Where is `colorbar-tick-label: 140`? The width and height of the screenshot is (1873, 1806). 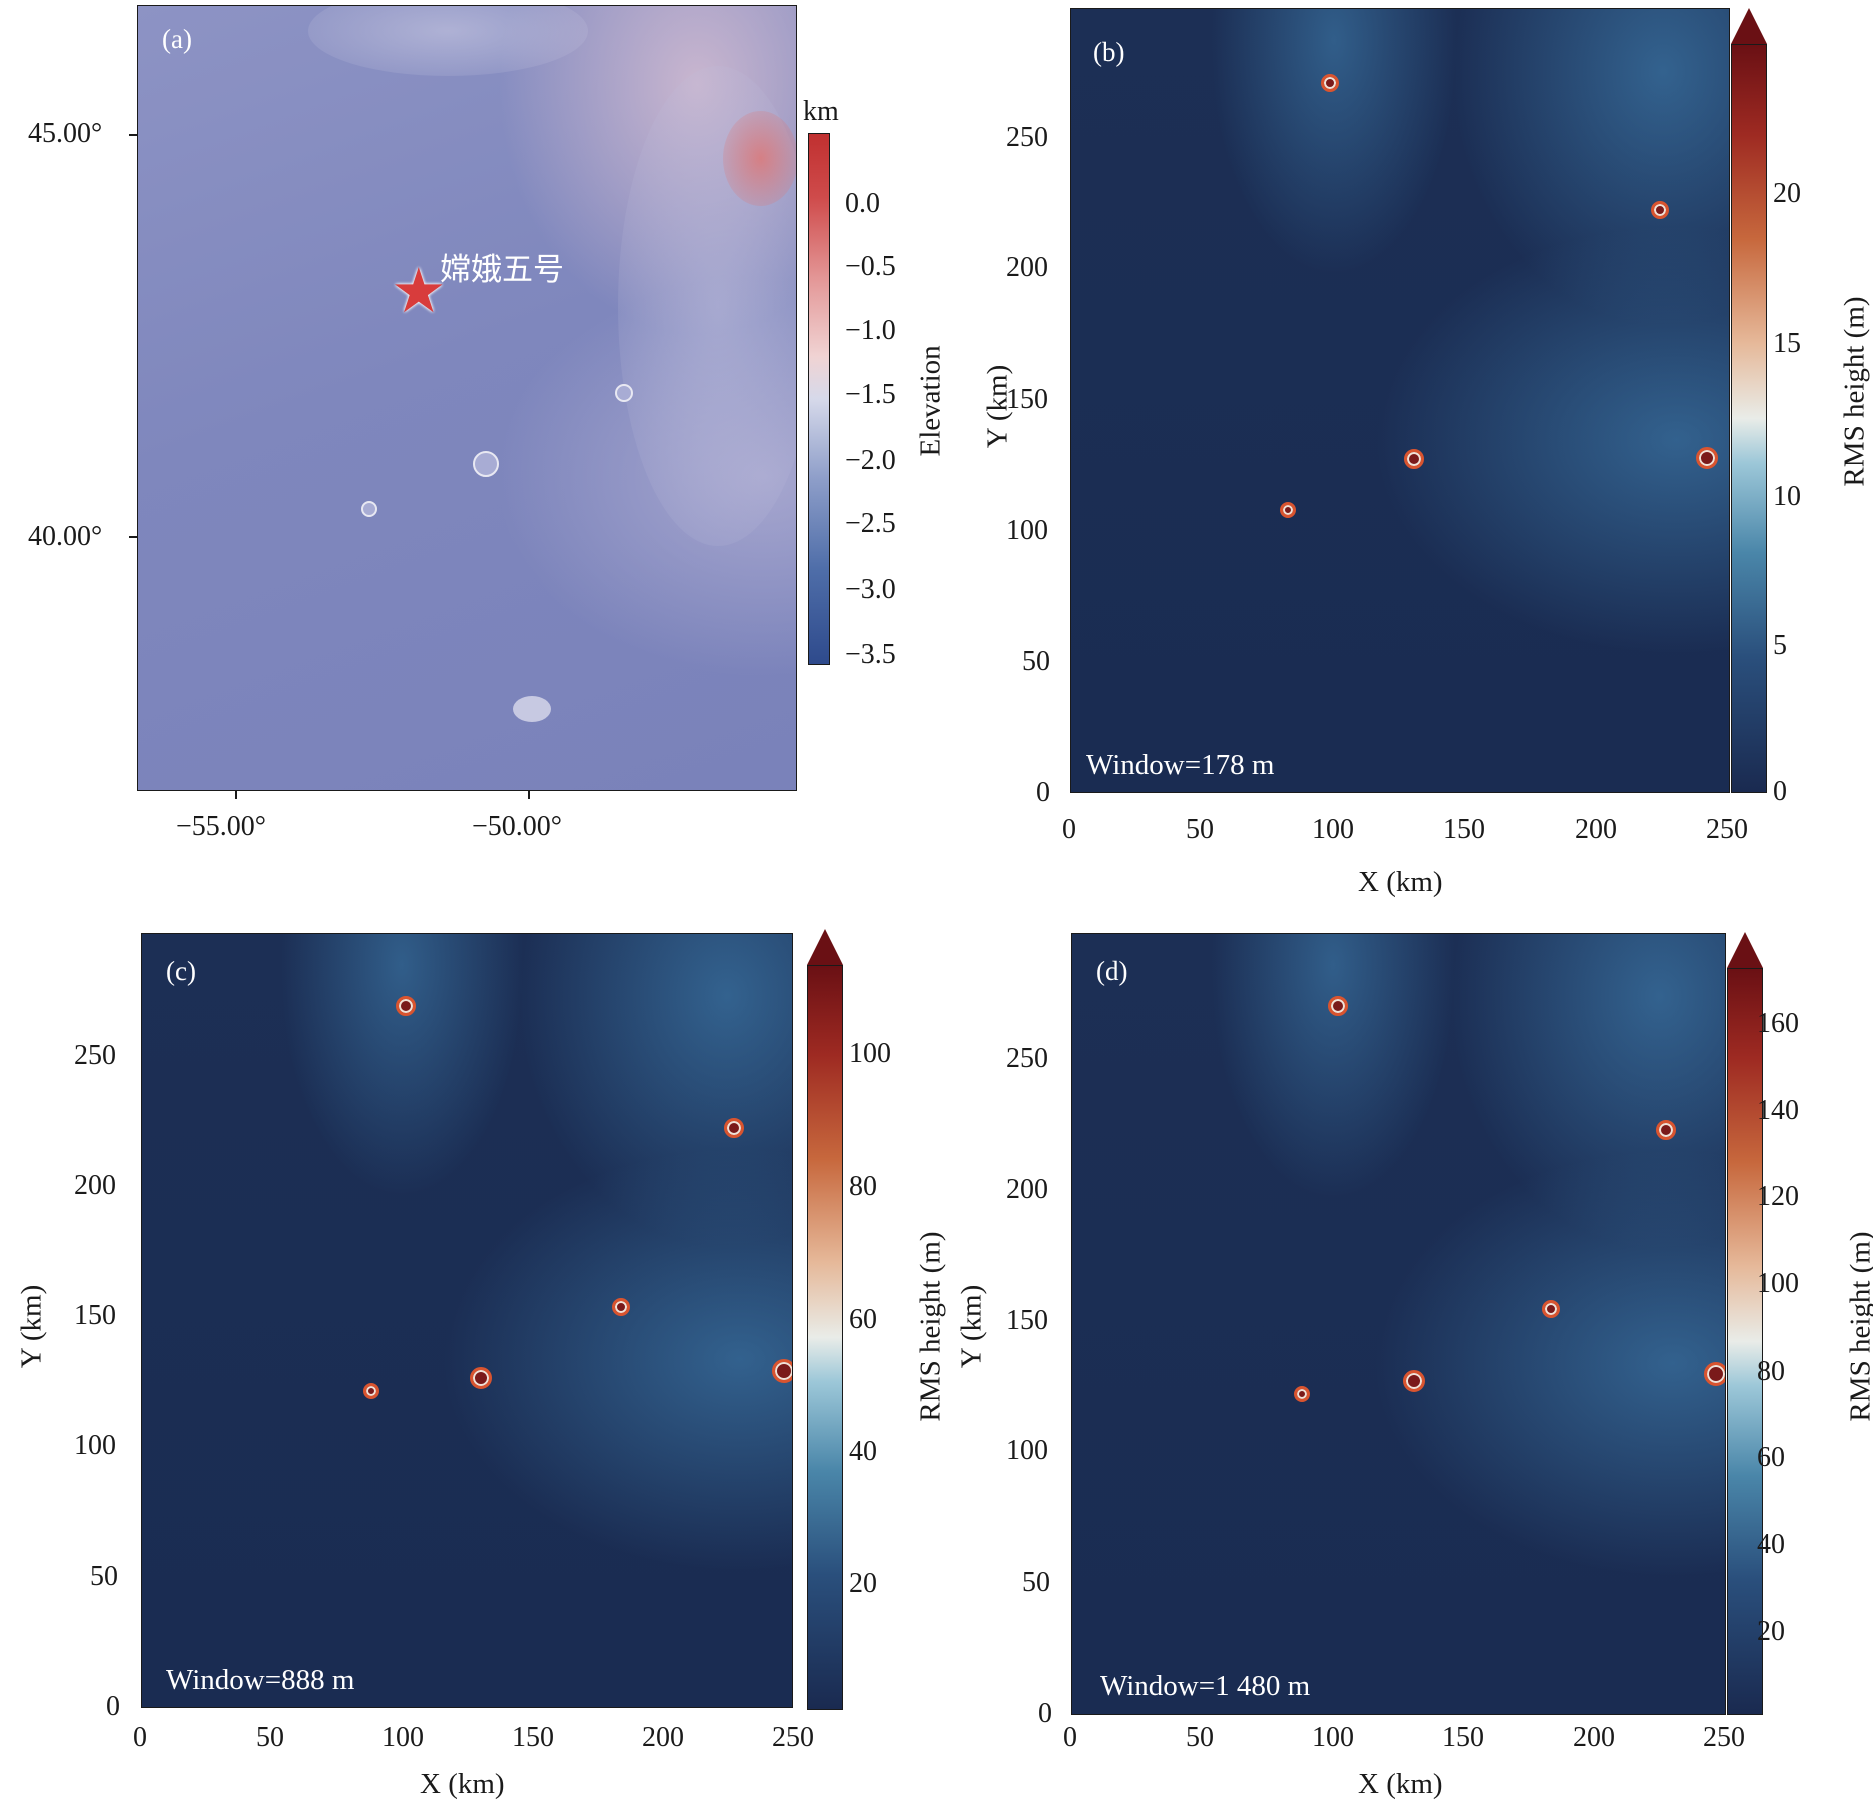
colorbar-tick-label: 140 is located at coordinates (1778, 1110).